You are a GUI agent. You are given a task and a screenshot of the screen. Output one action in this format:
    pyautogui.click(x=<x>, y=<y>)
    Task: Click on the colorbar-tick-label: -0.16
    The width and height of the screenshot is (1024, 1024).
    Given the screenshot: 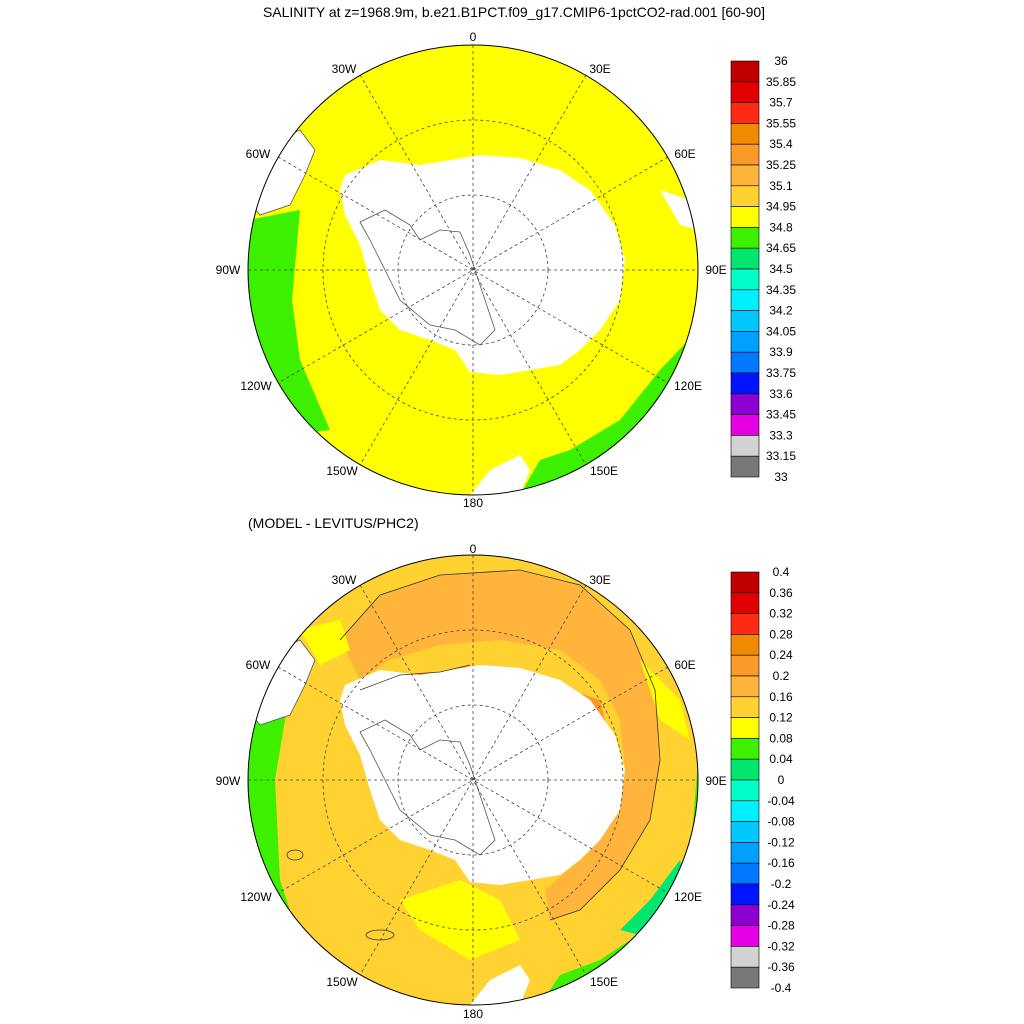 What is the action you would take?
    pyautogui.click(x=781, y=863)
    